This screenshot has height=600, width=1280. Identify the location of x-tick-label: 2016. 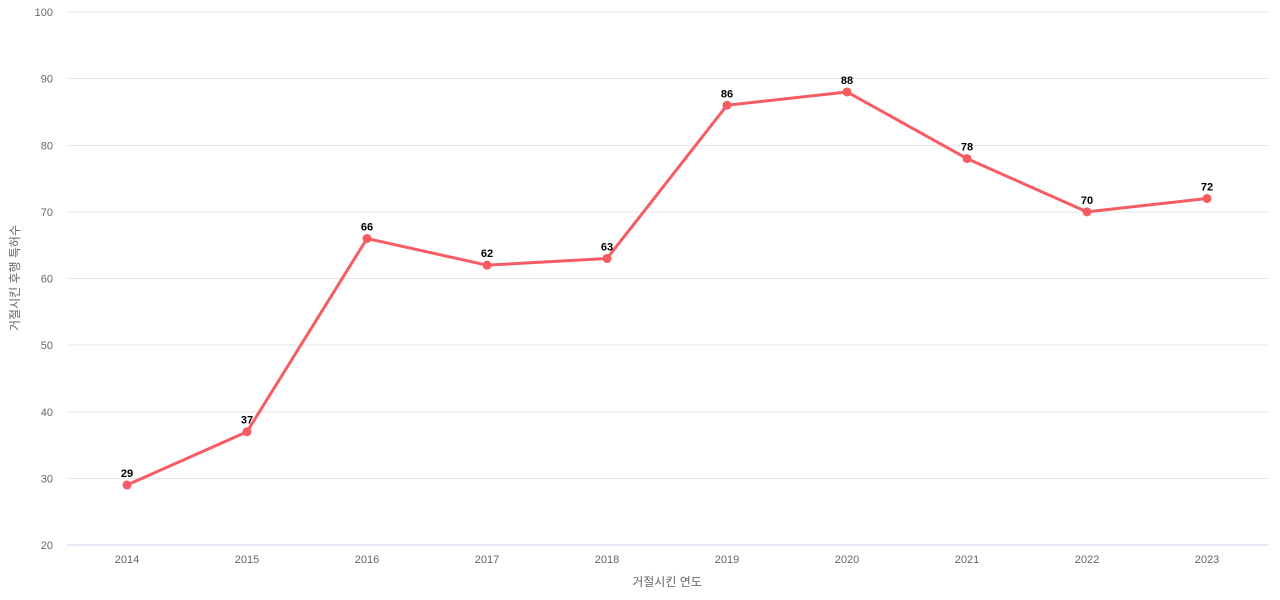
(367, 560).